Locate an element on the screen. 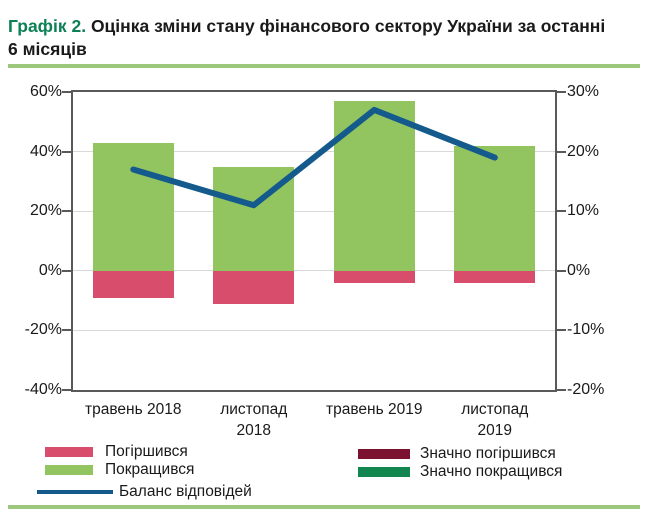 The height and width of the screenshot is (523, 647). y-left-tick--20 is located at coordinates (66, 330).